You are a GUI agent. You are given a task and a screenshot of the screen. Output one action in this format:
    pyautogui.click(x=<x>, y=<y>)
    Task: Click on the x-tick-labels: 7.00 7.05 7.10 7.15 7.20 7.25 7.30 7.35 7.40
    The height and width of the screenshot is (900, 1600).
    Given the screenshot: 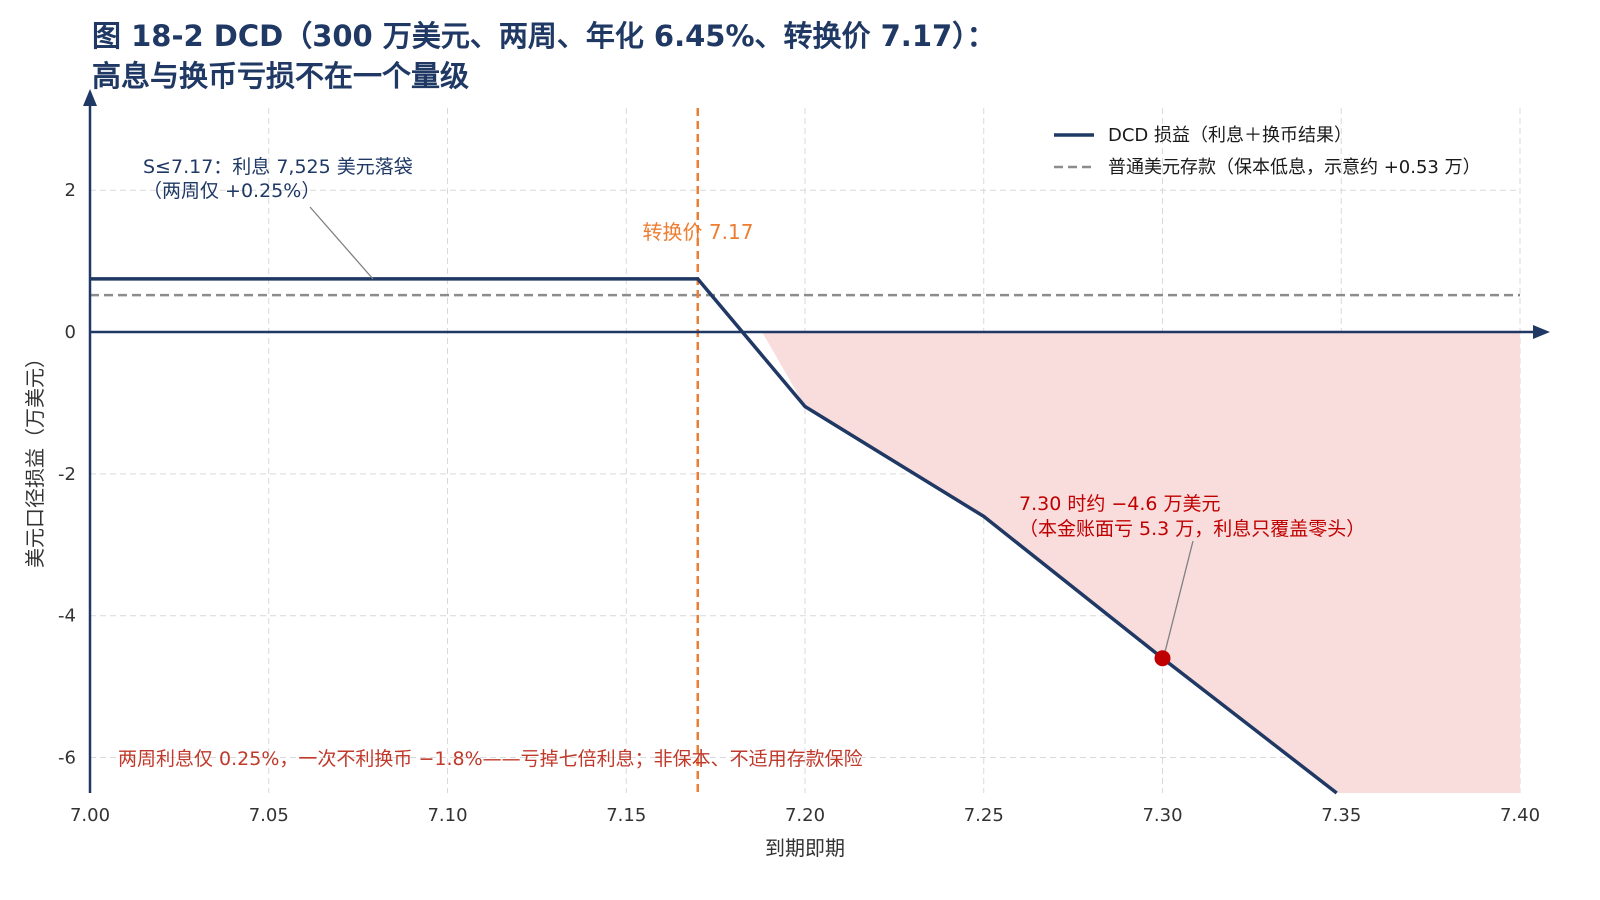 What is the action you would take?
    pyautogui.click(x=805, y=815)
    